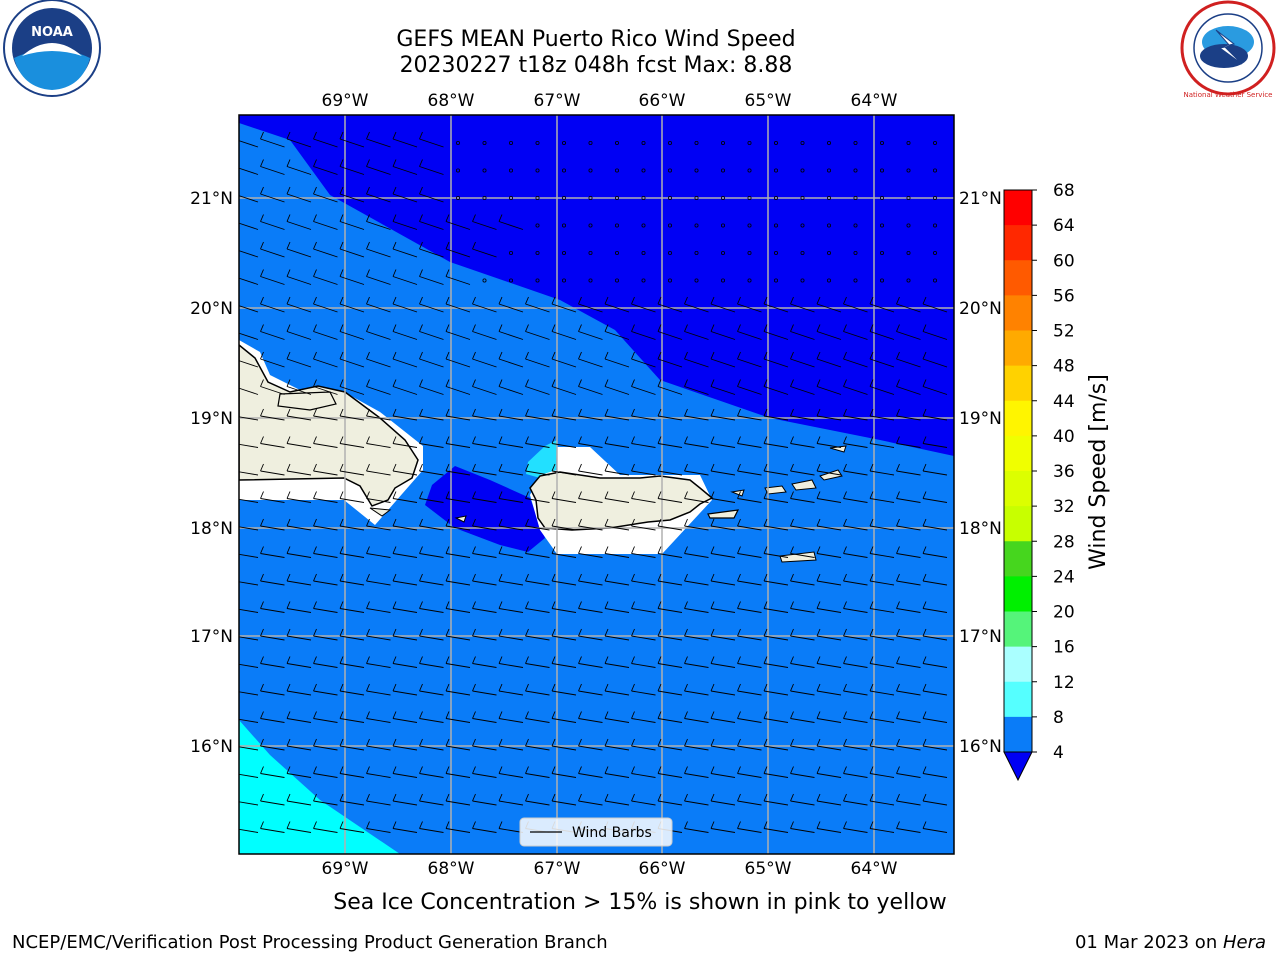 The width and height of the screenshot is (1280, 960). Describe the element at coordinates (596, 832) in the screenshot. I see `map-legend: Wind Barbs` at that location.